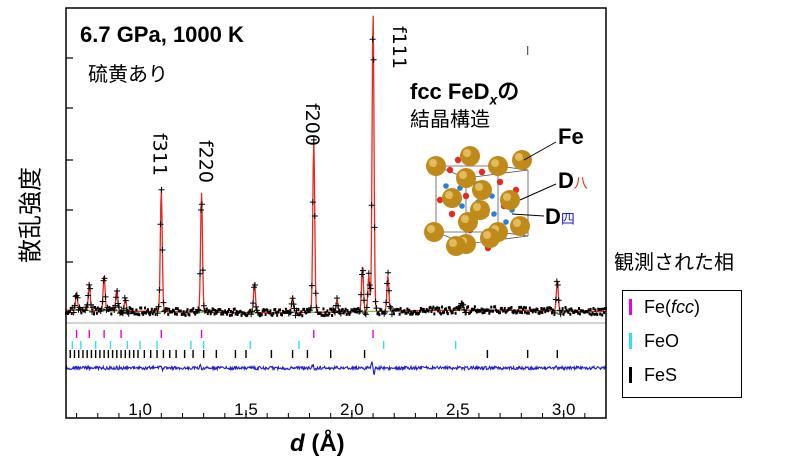  What do you see at coordinates (564, 409) in the screenshot?
I see `x-tick-label: 3.0` at bounding box center [564, 409].